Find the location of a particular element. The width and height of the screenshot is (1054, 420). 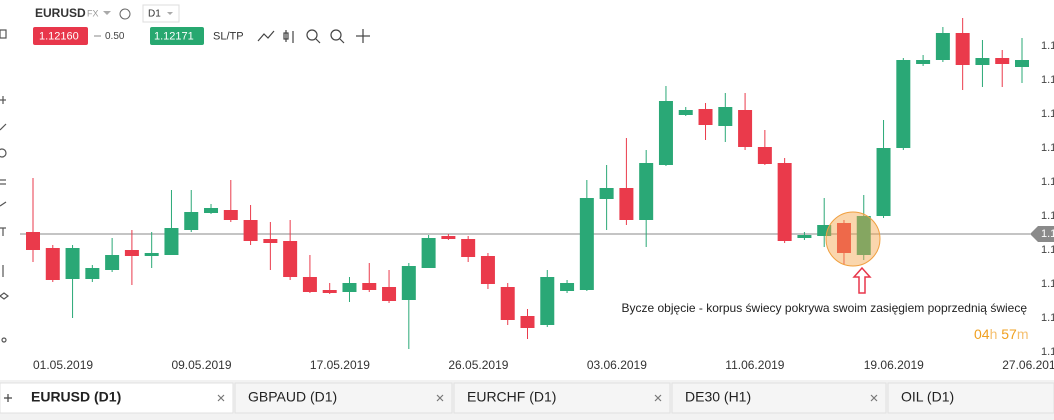

x-tick-label: 27.06.2019 is located at coordinates (1028, 365).